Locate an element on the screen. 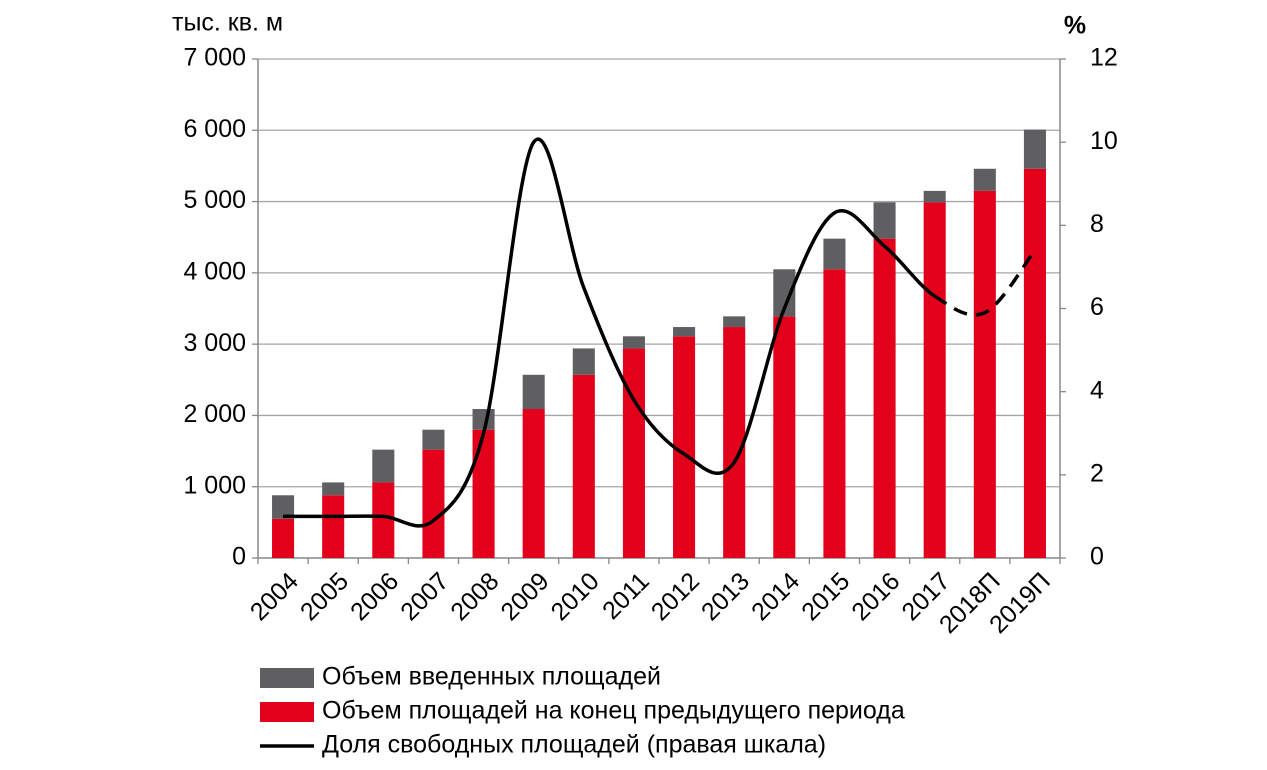 This screenshot has width=1267, height=770. x-tick-label: 2011 is located at coordinates (626, 596).